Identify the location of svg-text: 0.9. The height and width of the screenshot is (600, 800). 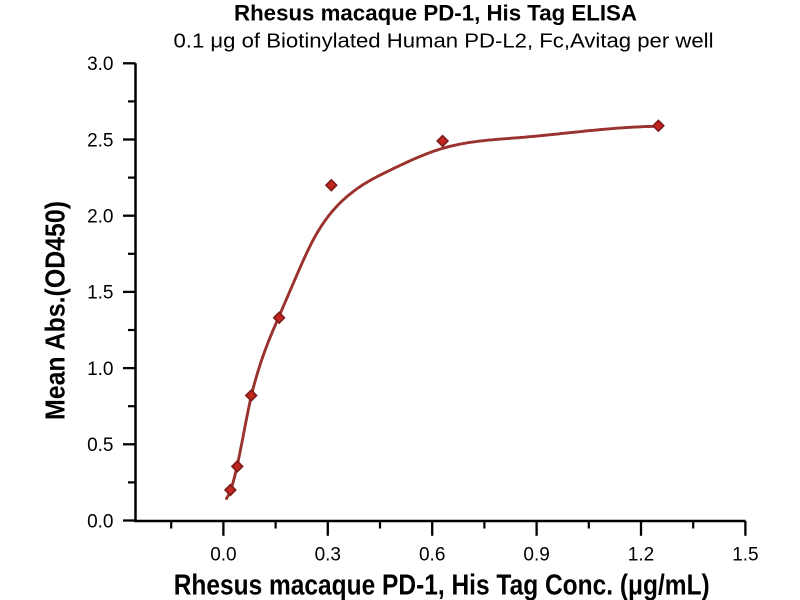
(536, 554).